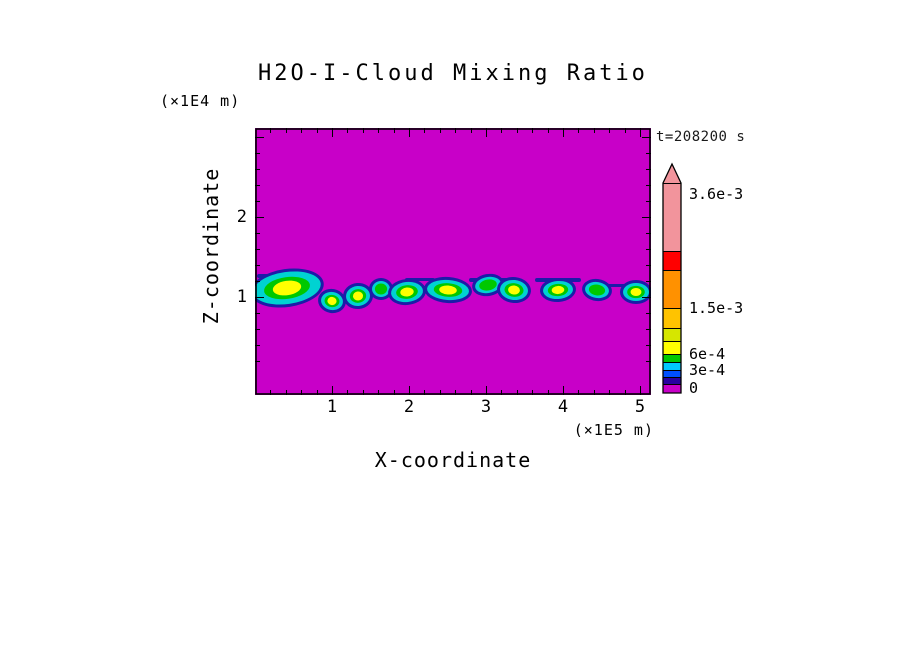 The image size is (904, 654). What do you see at coordinates (200, 101) in the screenshot?
I see `y-axis-units: (×1E4 m)` at bounding box center [200, 101].